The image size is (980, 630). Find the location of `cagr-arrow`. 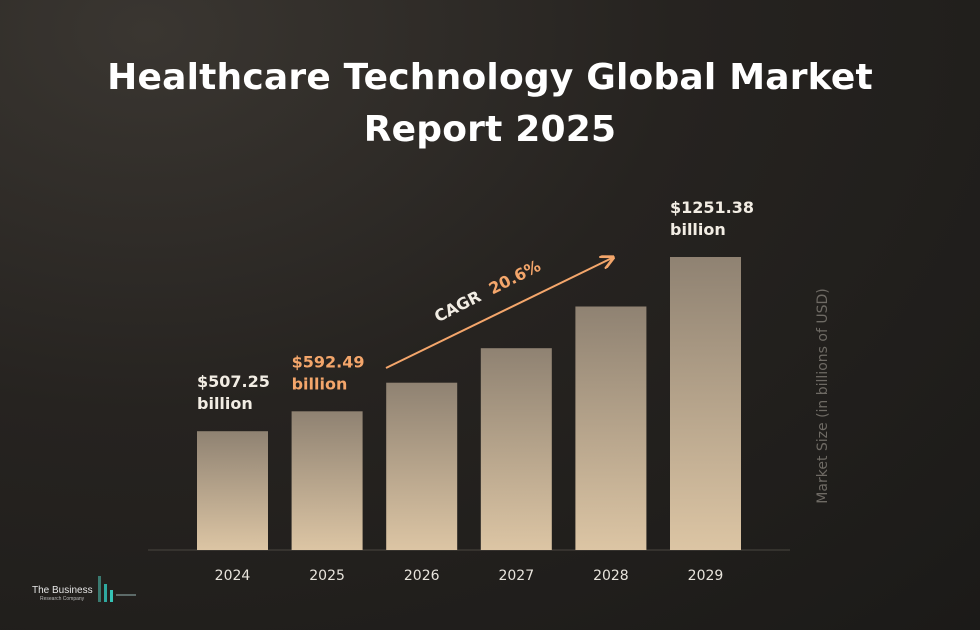

cagr-arrow is located at coordinates (498, 313).